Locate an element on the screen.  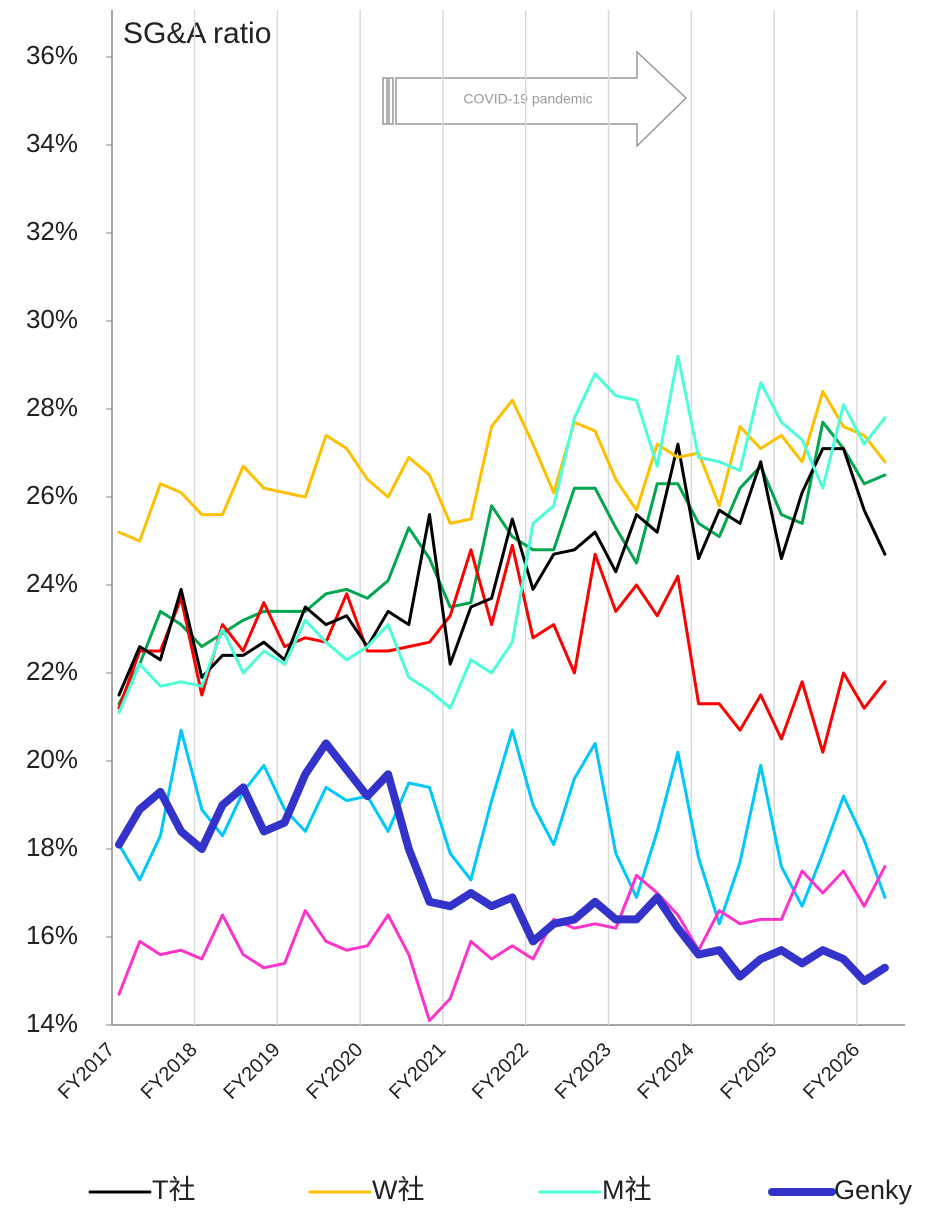
y-tick-label: 28% is located at coordinates (52, 407).